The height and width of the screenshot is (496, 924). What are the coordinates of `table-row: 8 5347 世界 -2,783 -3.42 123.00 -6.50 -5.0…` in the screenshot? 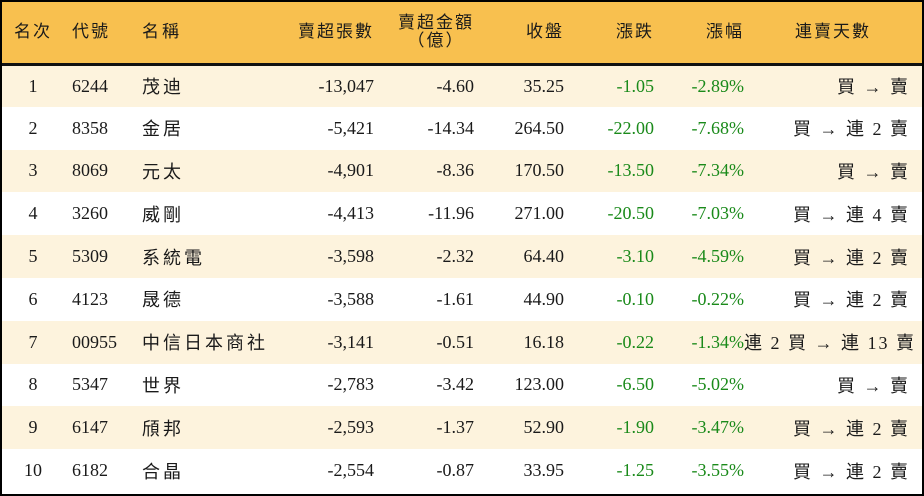 It's located at (462, 385).